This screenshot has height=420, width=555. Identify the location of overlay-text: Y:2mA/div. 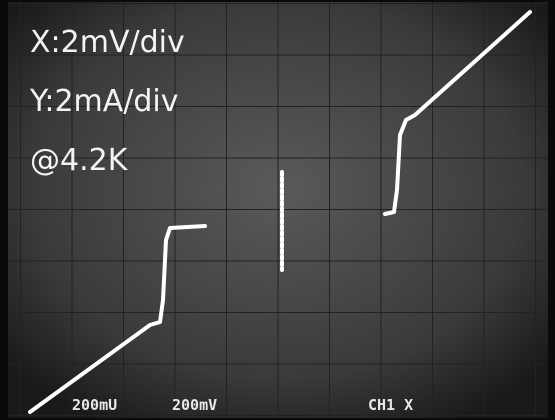
(104, 101).